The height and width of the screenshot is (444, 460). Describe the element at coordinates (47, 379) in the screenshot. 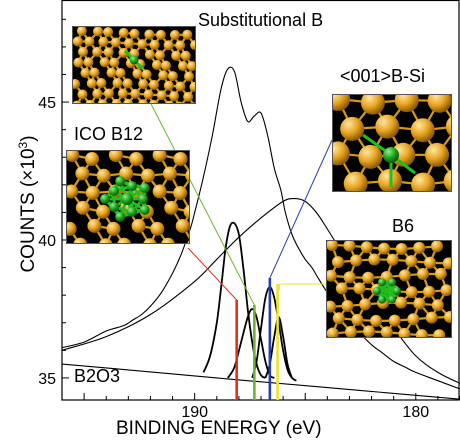

I see `y-tick-label-0: 35` at that location.